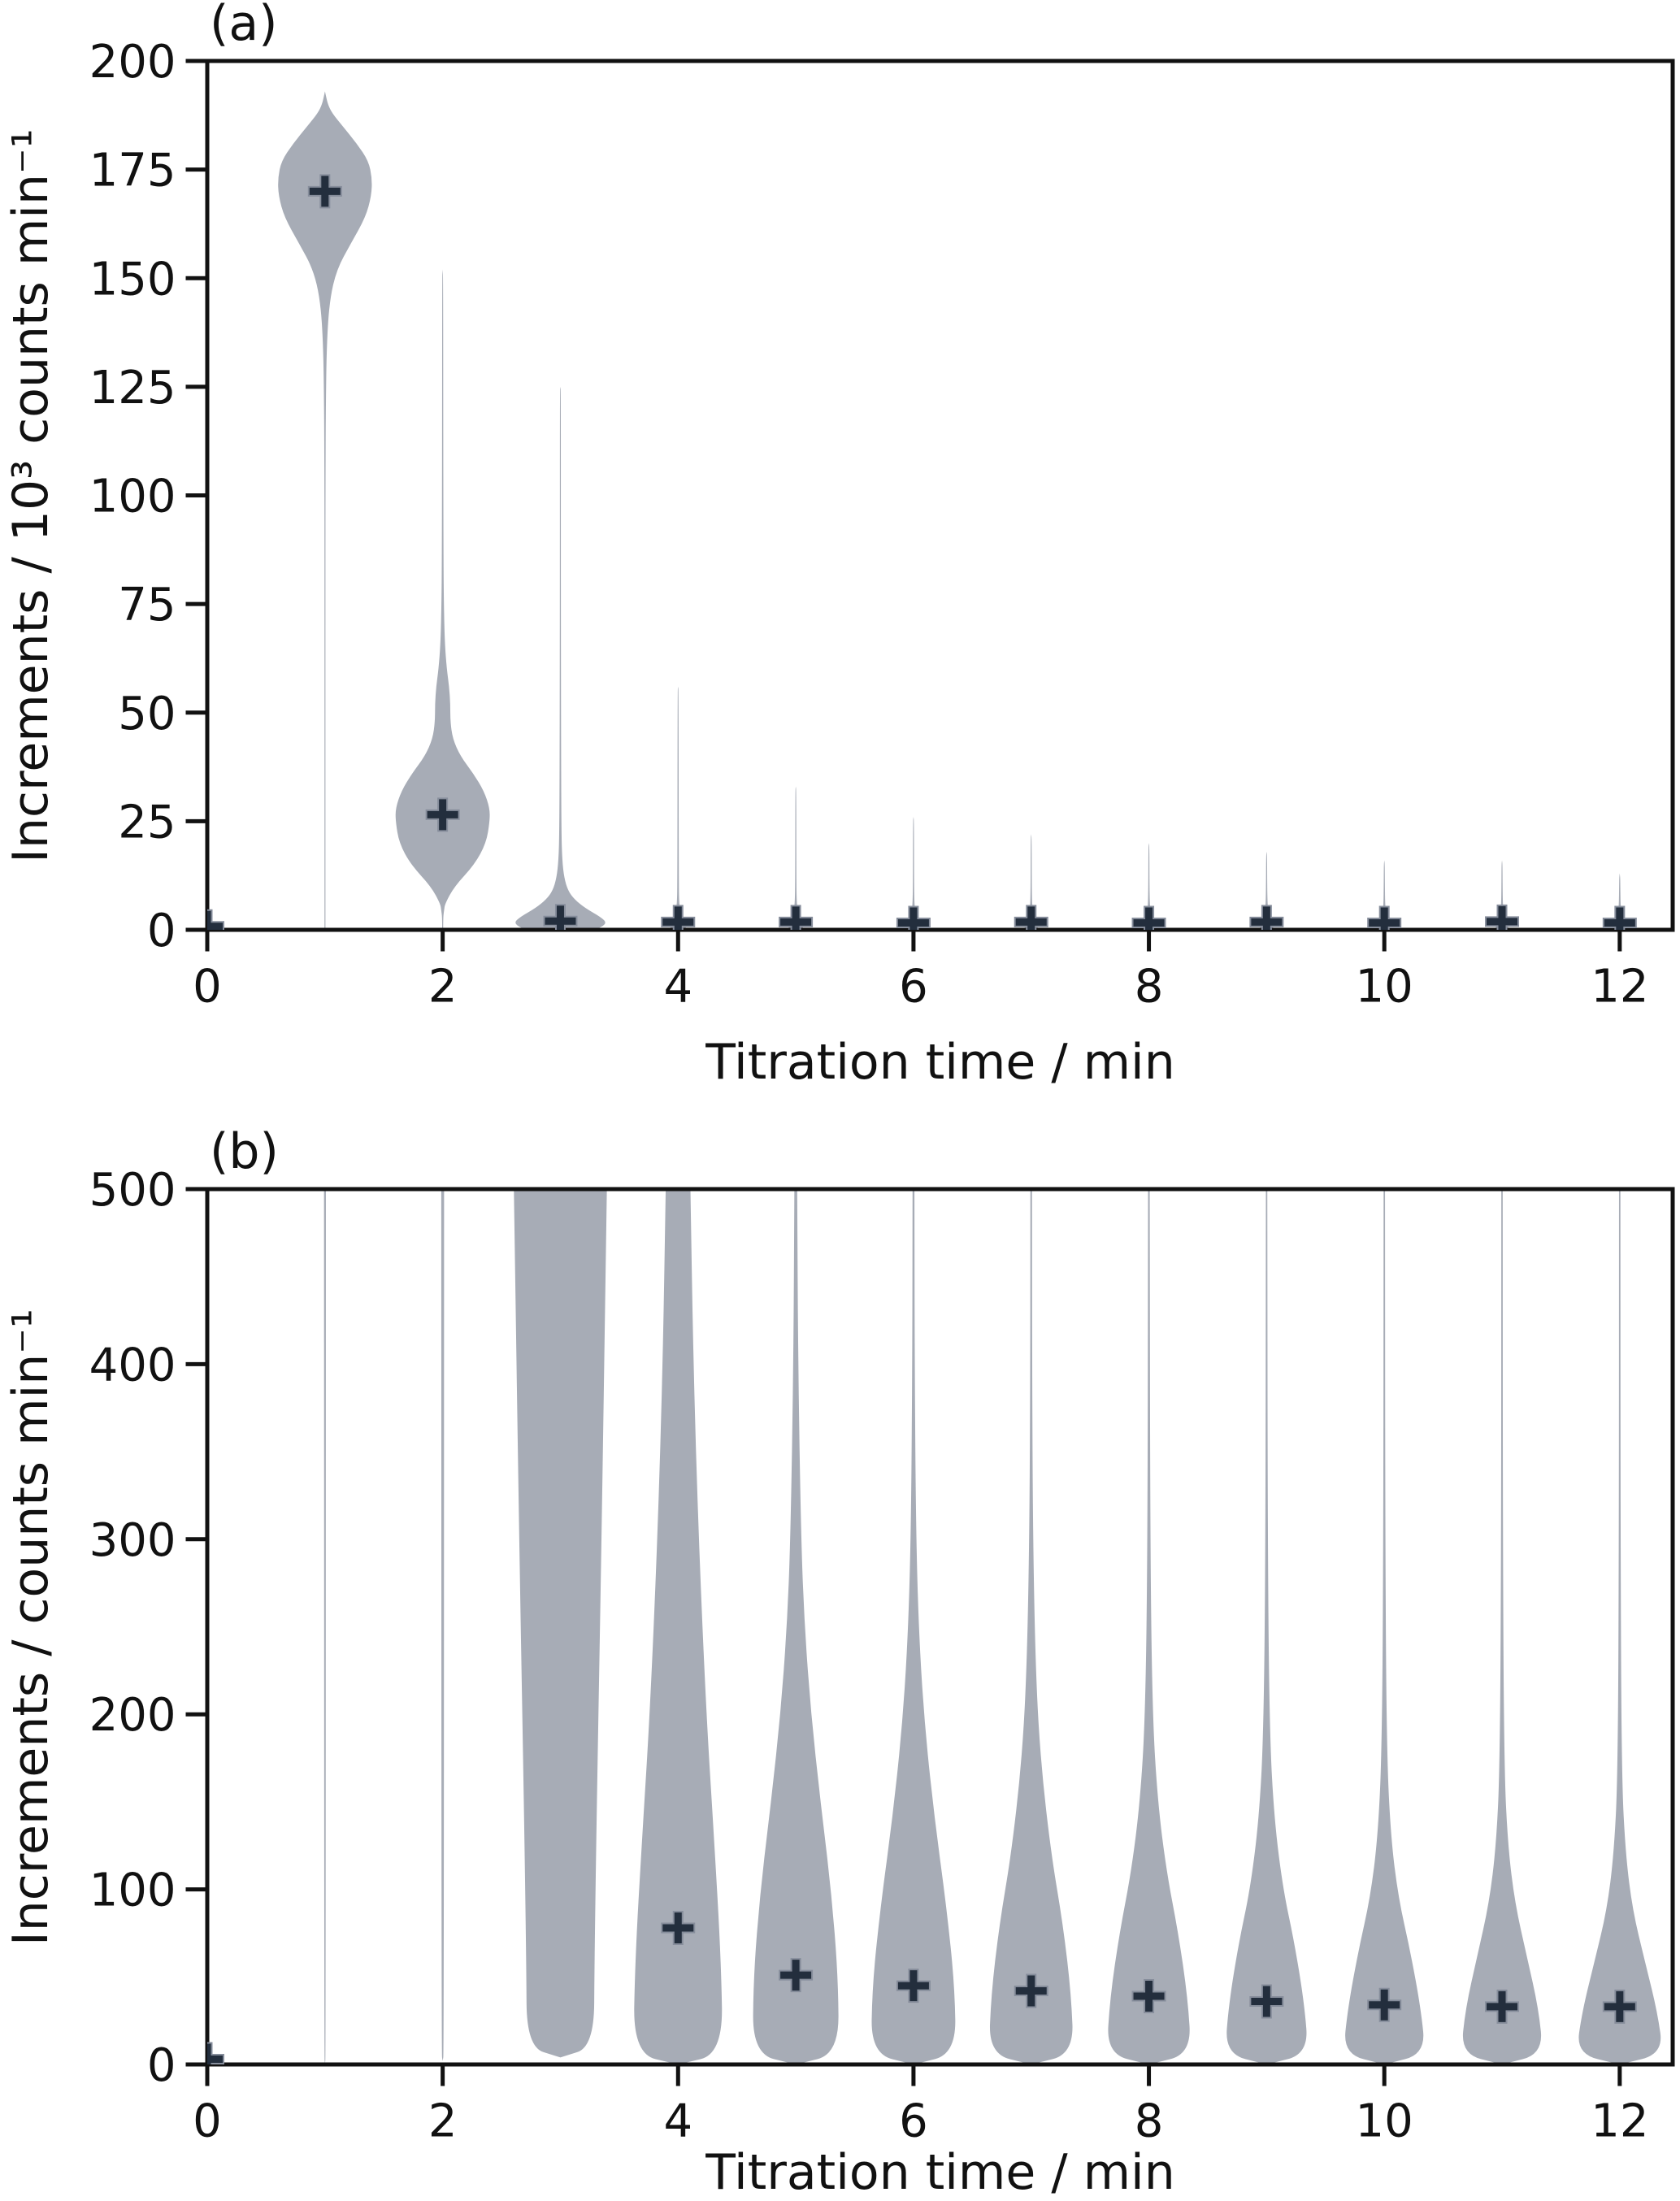 Image resolution: width=1680 pixels, height=2201 pixels. I want to click on panel-b-yaxis-title: Increments / counts min⁻¹, so click(30, 1627).